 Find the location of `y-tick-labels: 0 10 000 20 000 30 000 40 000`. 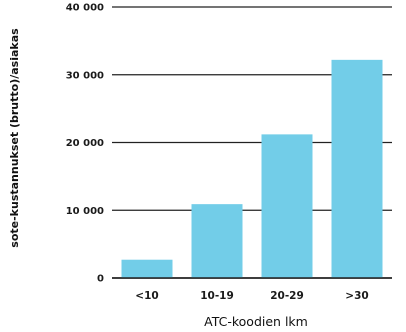

y-tick-labels: 0 10 000 20 000 30 000 40 000 is located at coordinates (85, 144).